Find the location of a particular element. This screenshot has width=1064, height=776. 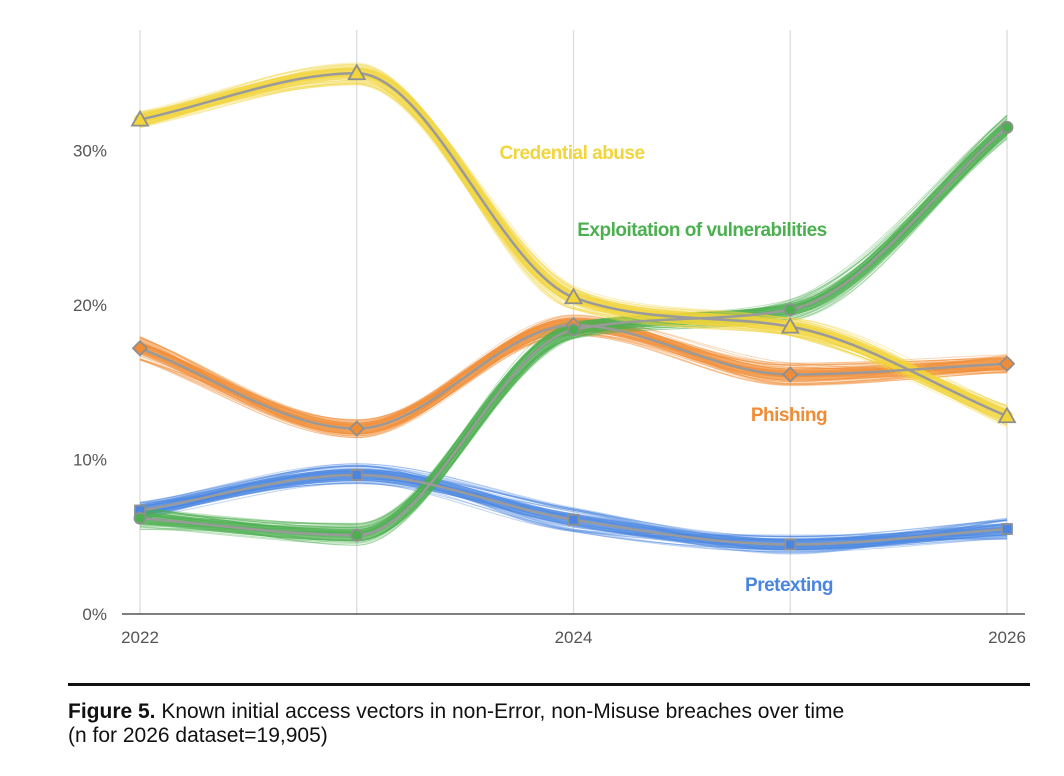

marker-pretexting-2026 is located at coordinates (1007, 529).